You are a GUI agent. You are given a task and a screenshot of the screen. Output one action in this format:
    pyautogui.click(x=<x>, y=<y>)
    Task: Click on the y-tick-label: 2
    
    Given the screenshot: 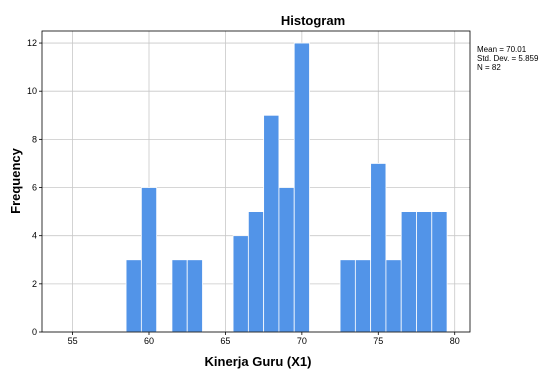 What is the action you would take?
    pyautogui.click(x=34, y=284)
    